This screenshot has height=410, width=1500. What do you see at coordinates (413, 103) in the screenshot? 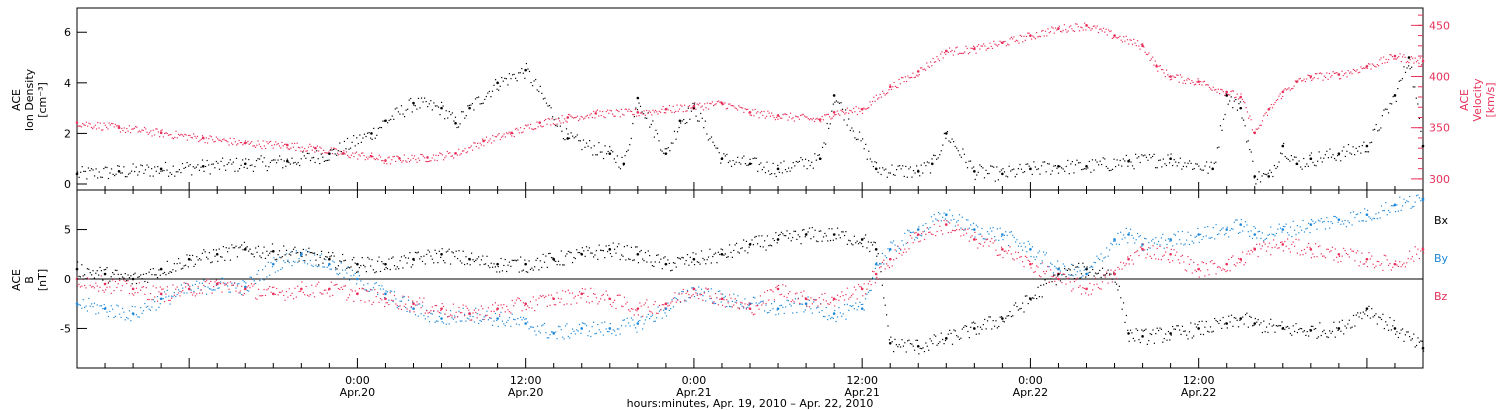
I see `density-point` at bounding box center [413, 103].